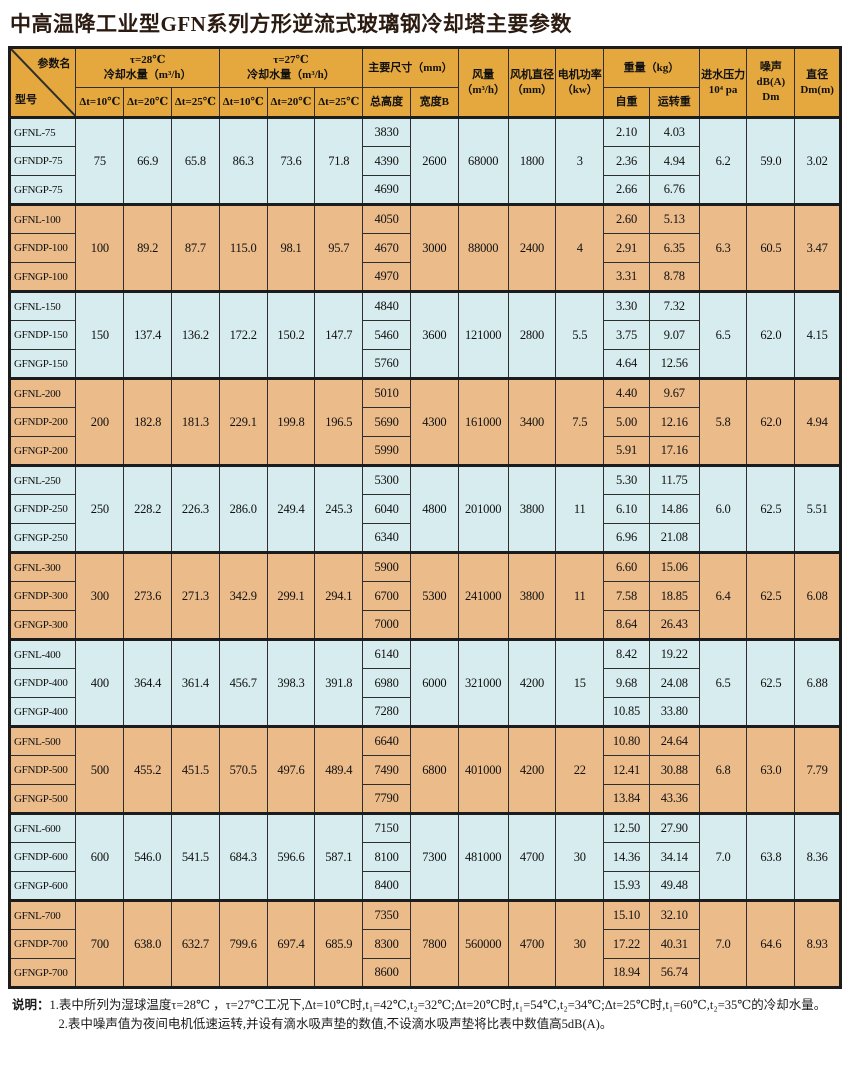 The height and width of the screenshot is (1066, 850). Describe the element at coordinates (339, 160) in the screenshot. I see `flow27-dt25-cell: 71.8` at that location.